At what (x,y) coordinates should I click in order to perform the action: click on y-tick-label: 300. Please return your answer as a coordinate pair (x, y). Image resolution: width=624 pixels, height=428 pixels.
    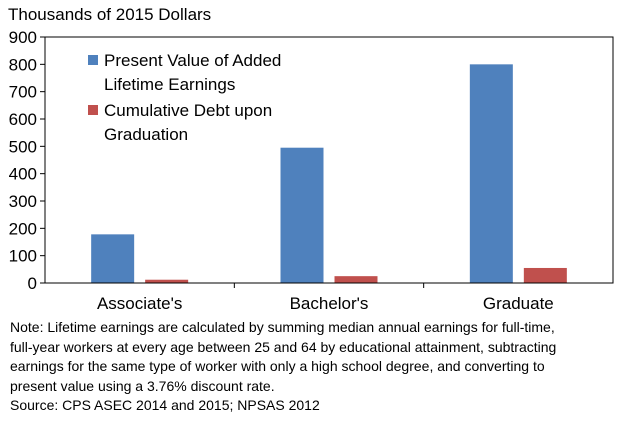
    Looking at the image, I should click on (23, 201).